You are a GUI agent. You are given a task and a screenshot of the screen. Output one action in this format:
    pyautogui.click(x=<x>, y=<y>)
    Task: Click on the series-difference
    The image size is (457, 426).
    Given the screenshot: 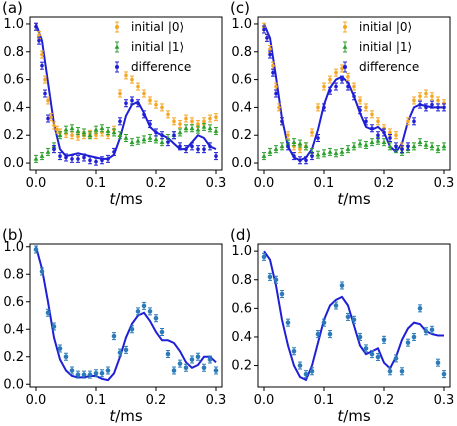 What is the action you would take?
    pyautogui.click(x=354, y=95)
    